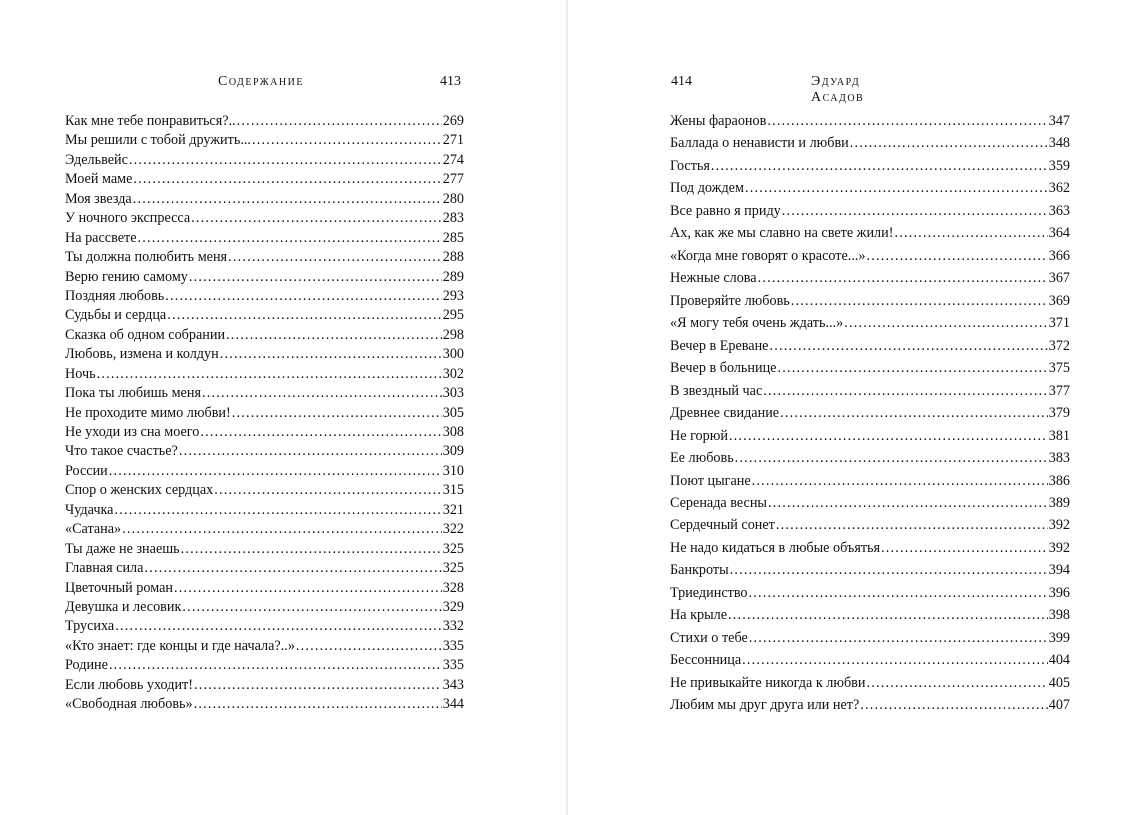 Image resolution: width=1137 pixels, height=815 pixels. What do you see at coordinates (129, 684) in the screenshot?
I see `entry-title: Если любовь уходит!` at bounding box center [129, 684].